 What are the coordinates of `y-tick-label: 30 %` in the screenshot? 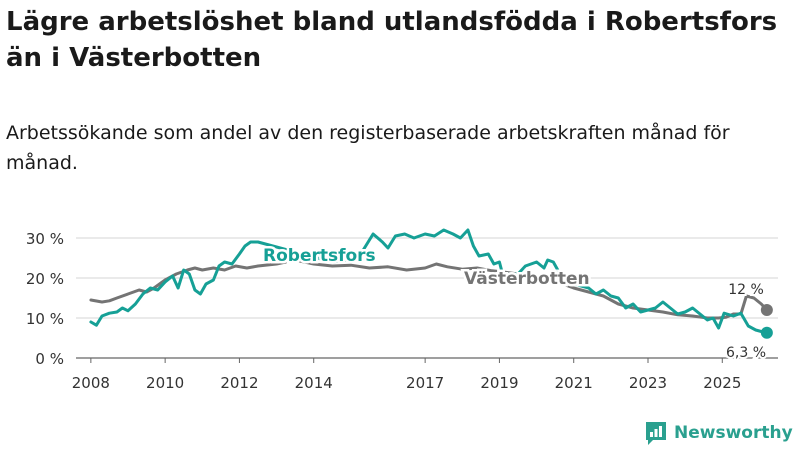 It's located at (45, 239).